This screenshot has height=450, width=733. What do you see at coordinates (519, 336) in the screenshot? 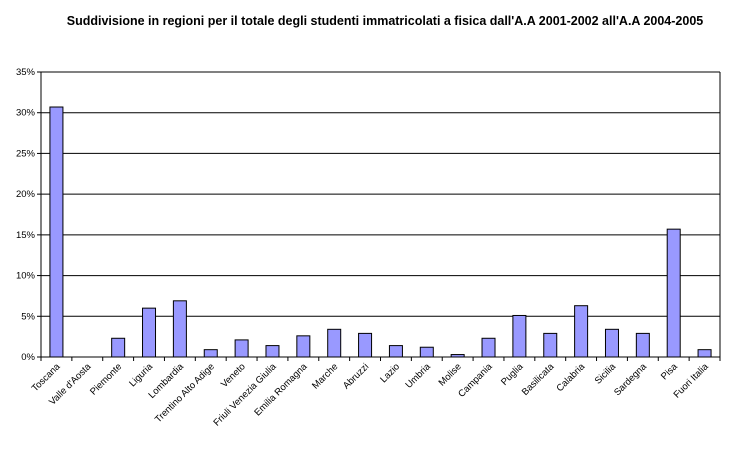
I see `bar-puglia` at bounding box center [519, 336].